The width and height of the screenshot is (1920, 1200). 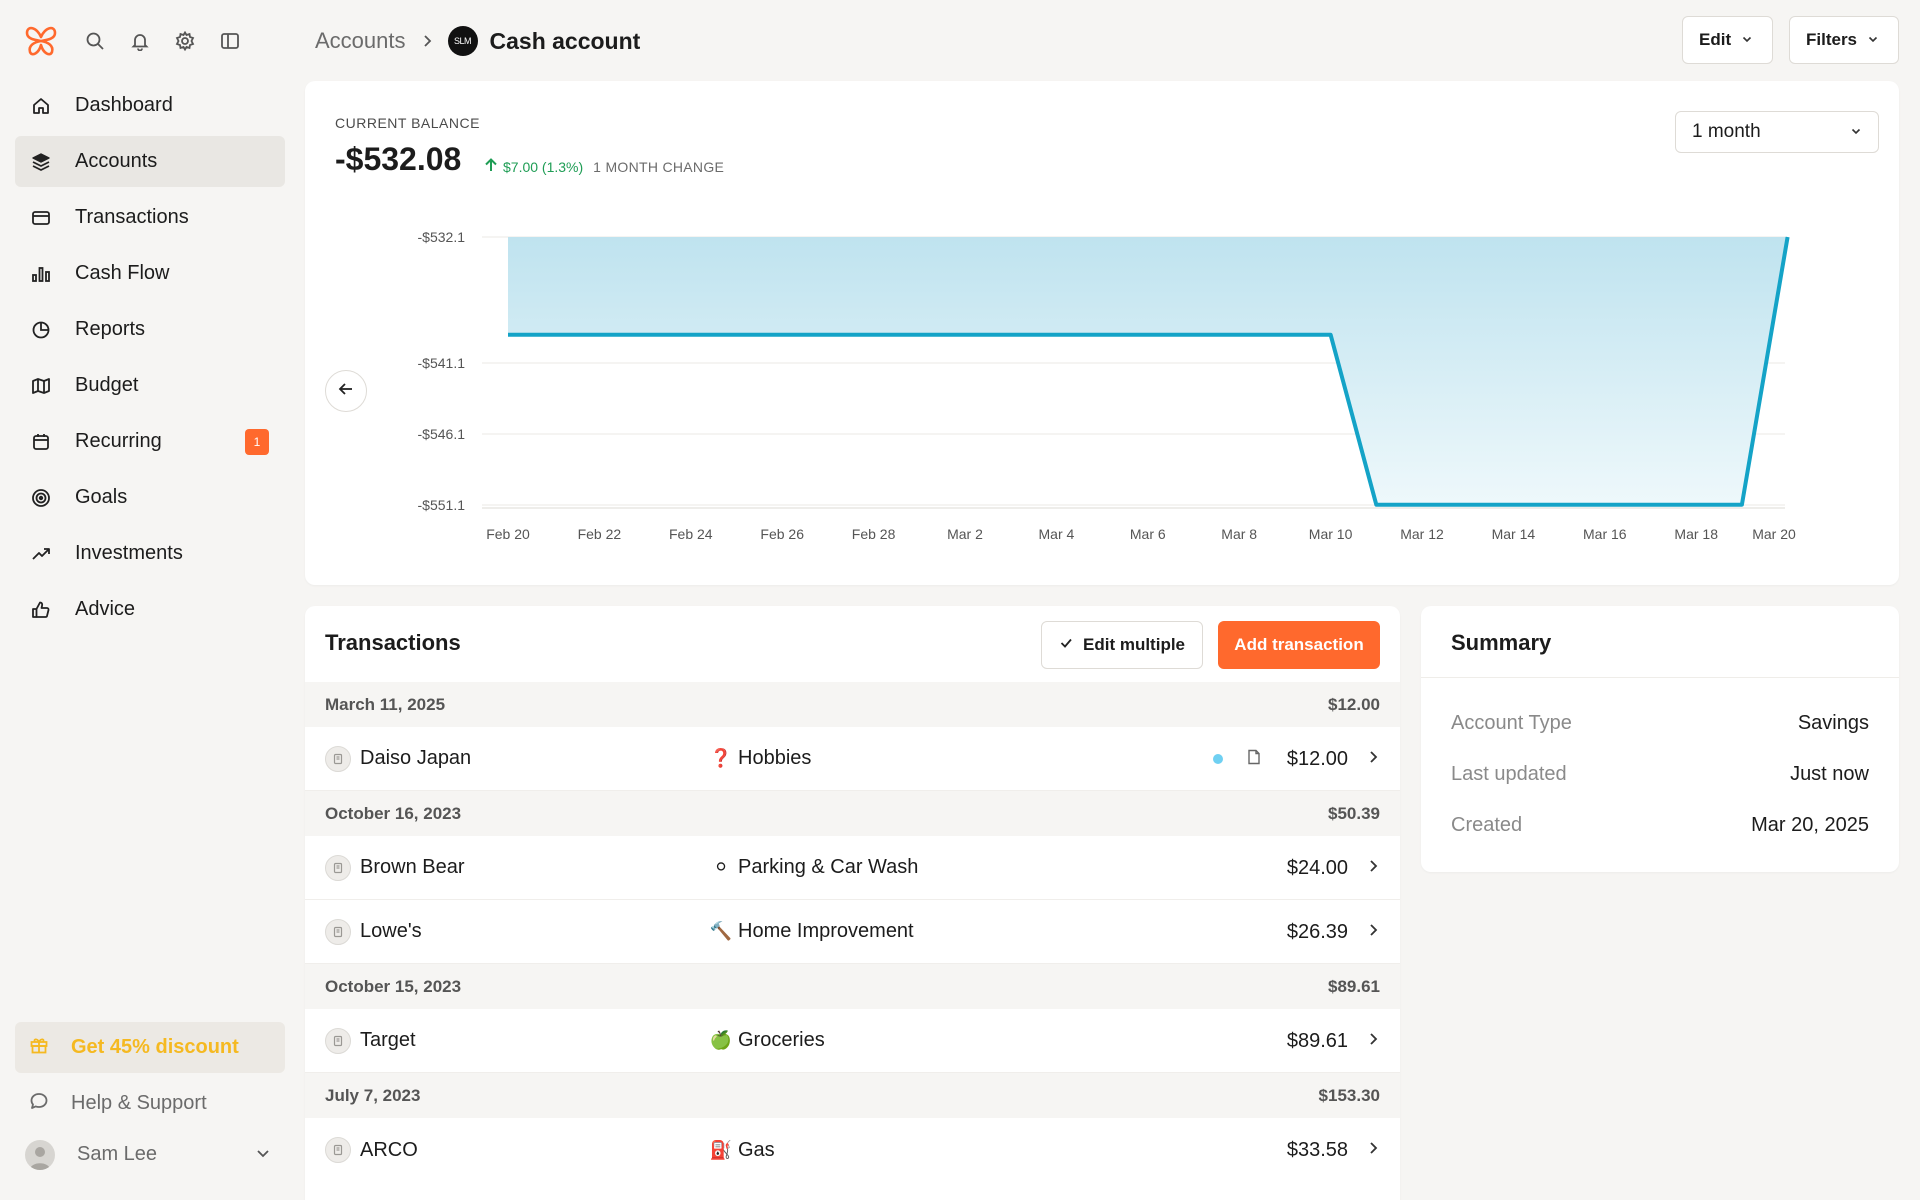 What do you see at coordinates (393, 986) in the screenshot?
I see `group-date: October 15, 2023` at bounding box center [393, 986].